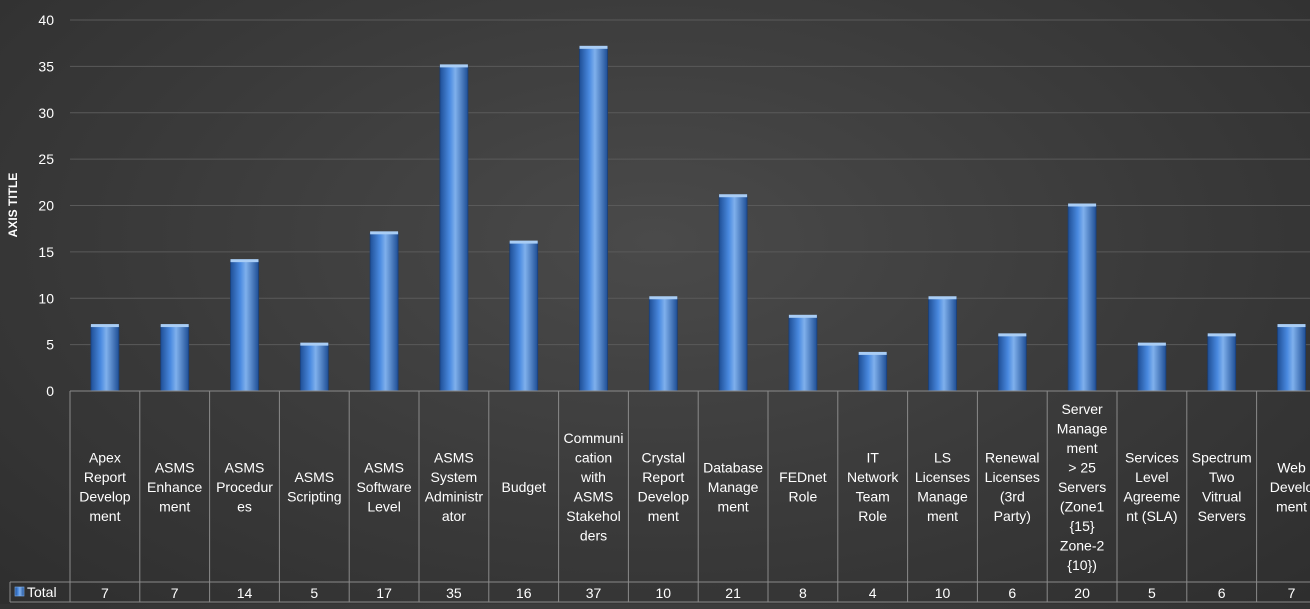  What do you see at coordinates (245, 593) in the screenshot?
I see `value-label: 14` at bounding box center [245, 593].